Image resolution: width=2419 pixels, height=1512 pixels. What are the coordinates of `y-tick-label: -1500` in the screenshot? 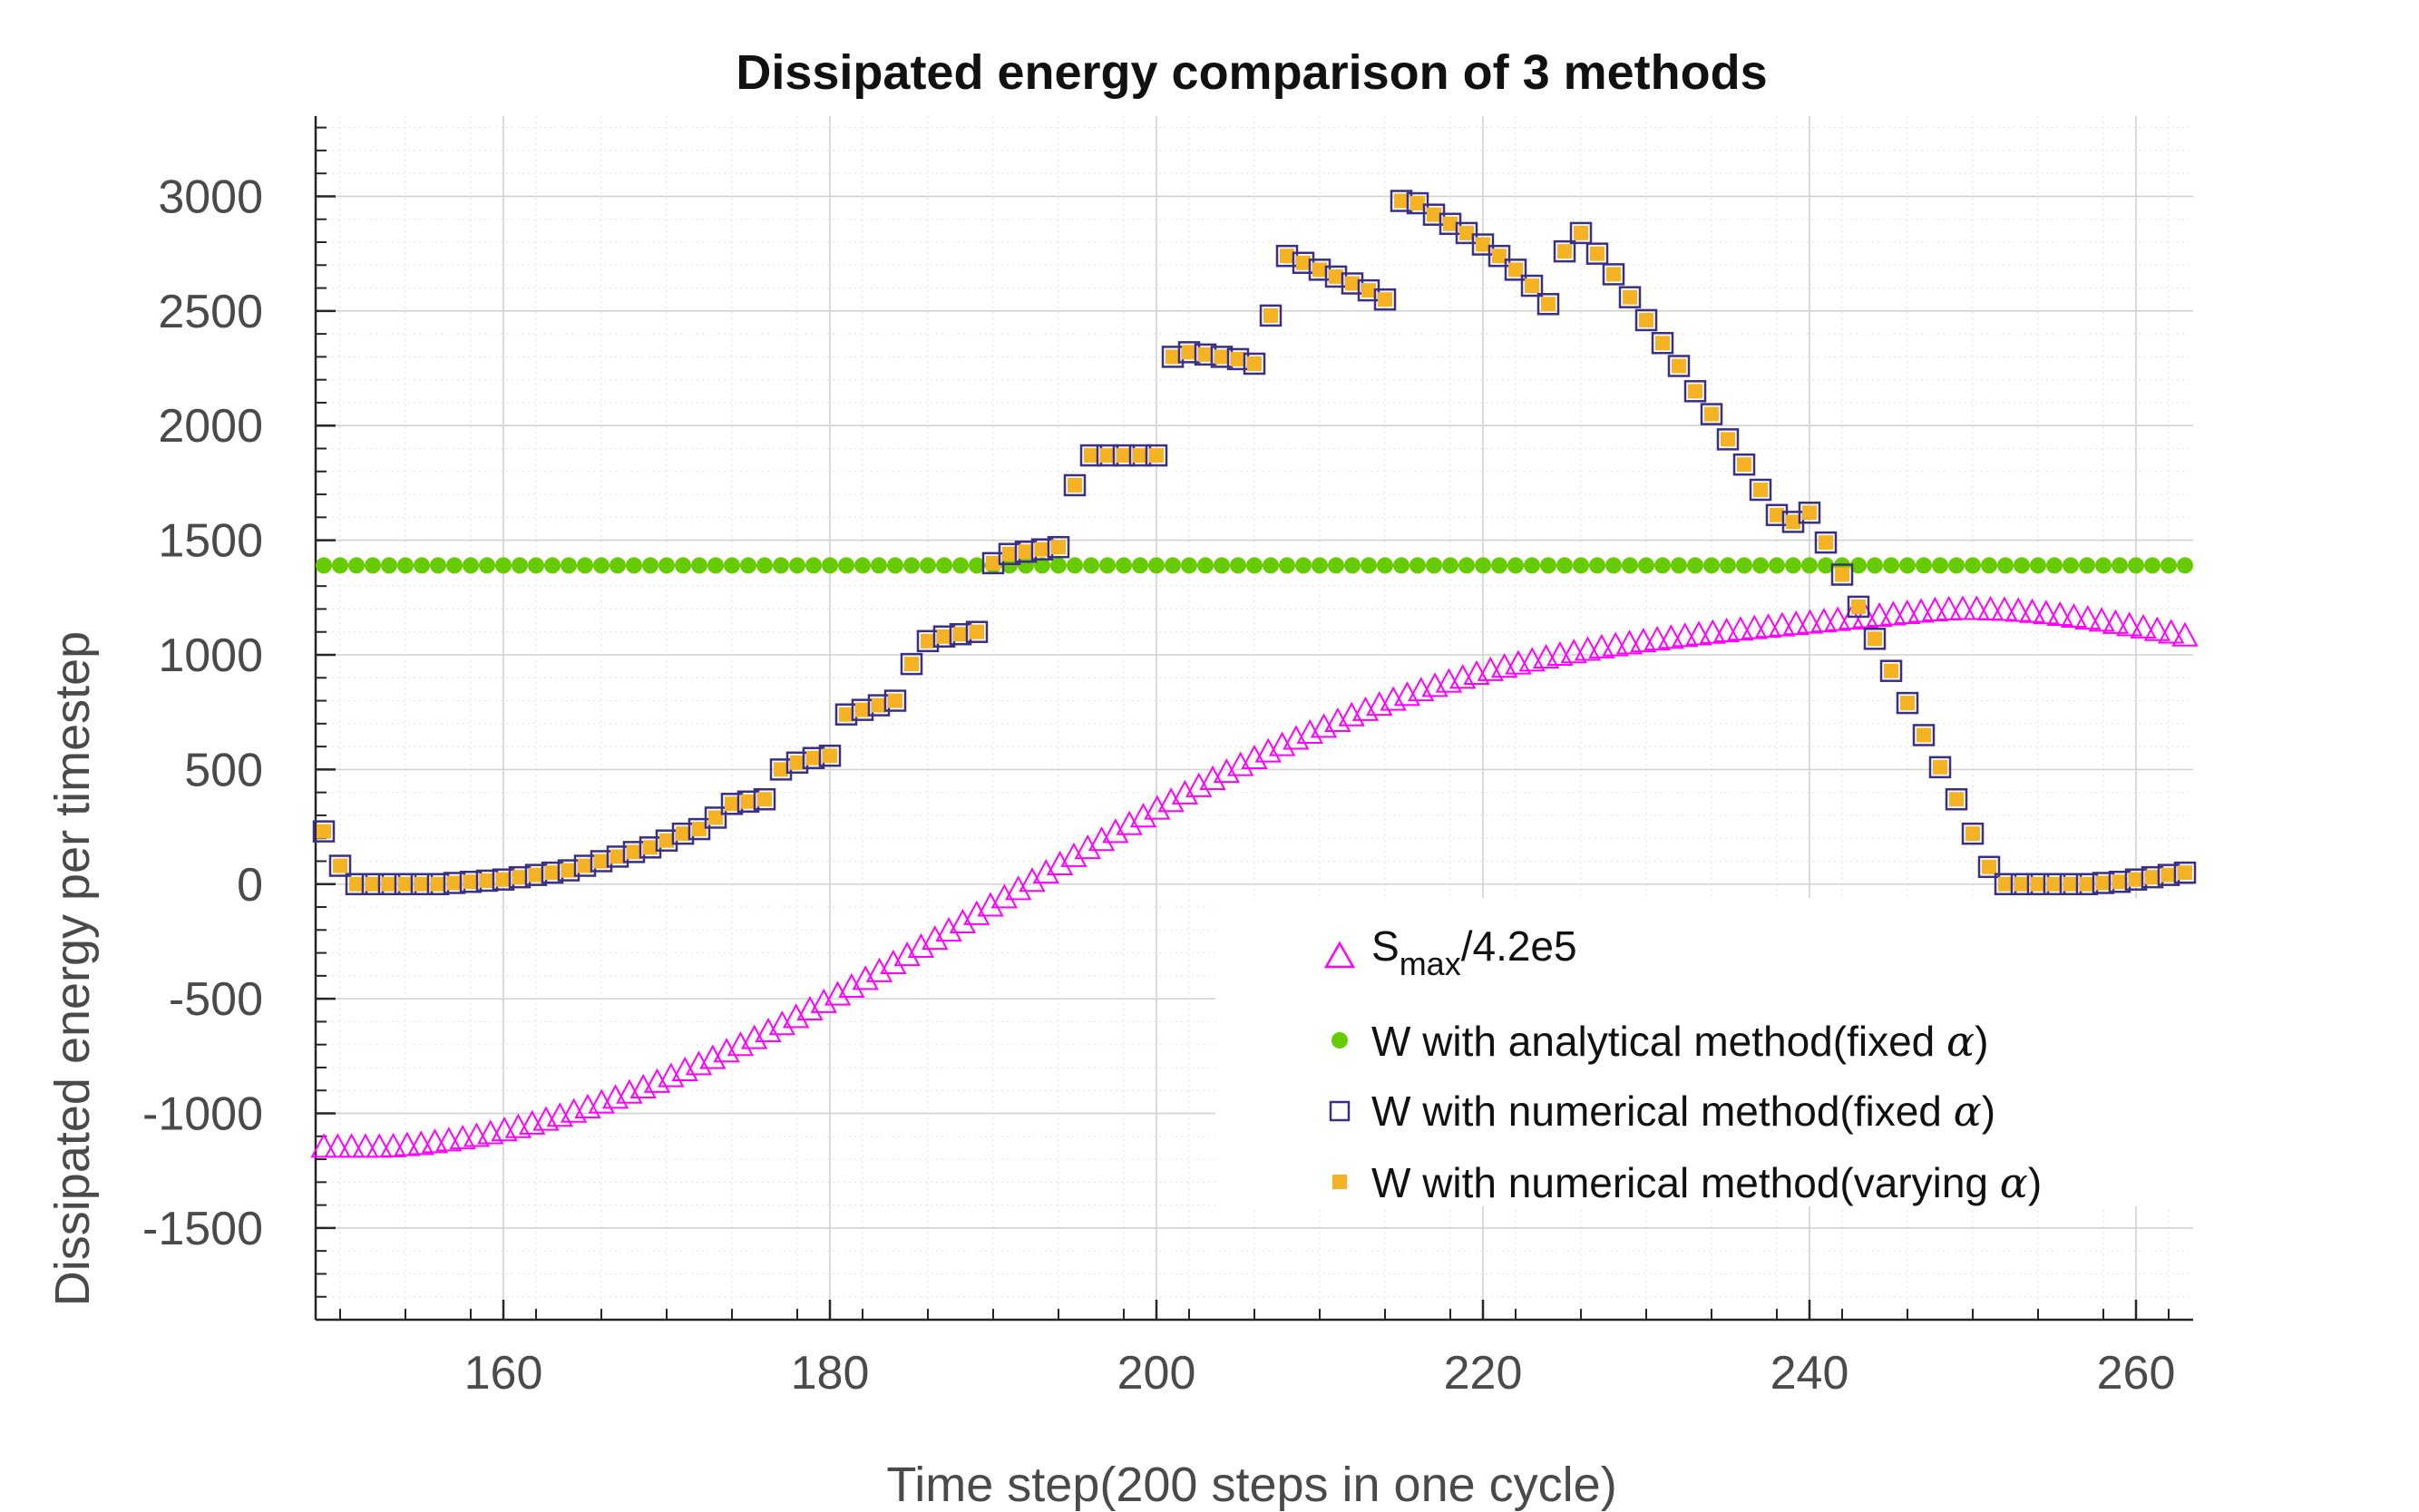 It's located at (203, 1229).